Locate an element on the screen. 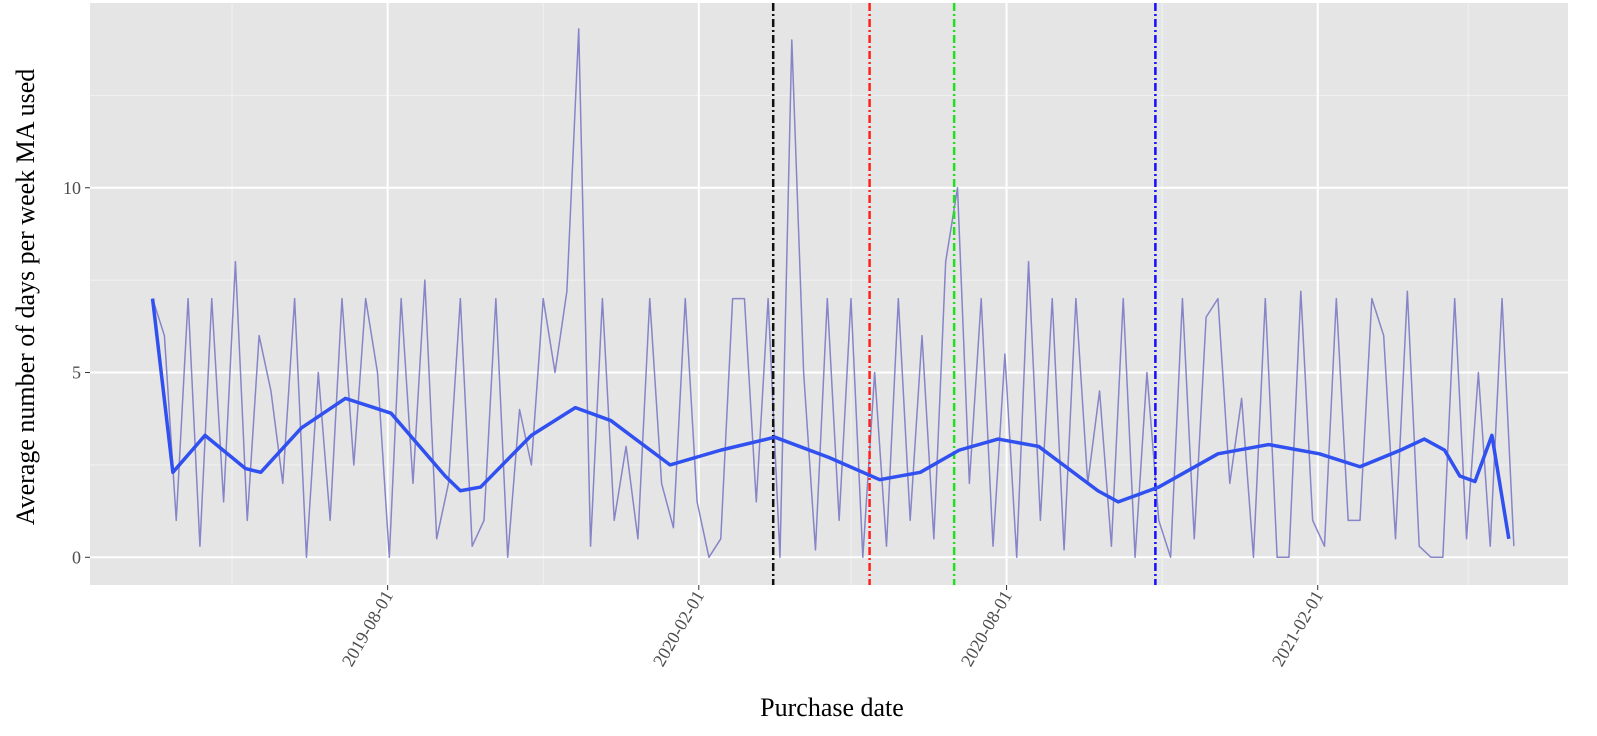 The width and height of the screenshot is (1597, 736). y-tick-label: 5 is located at coordinates (76, 373).